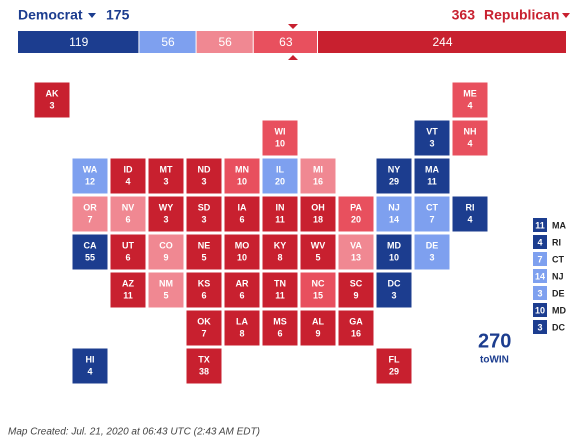 The image size is (585, 444). Describe the element at coordinates (129, 169) in the screenshot. I see `state-abbr: ID` at that location.